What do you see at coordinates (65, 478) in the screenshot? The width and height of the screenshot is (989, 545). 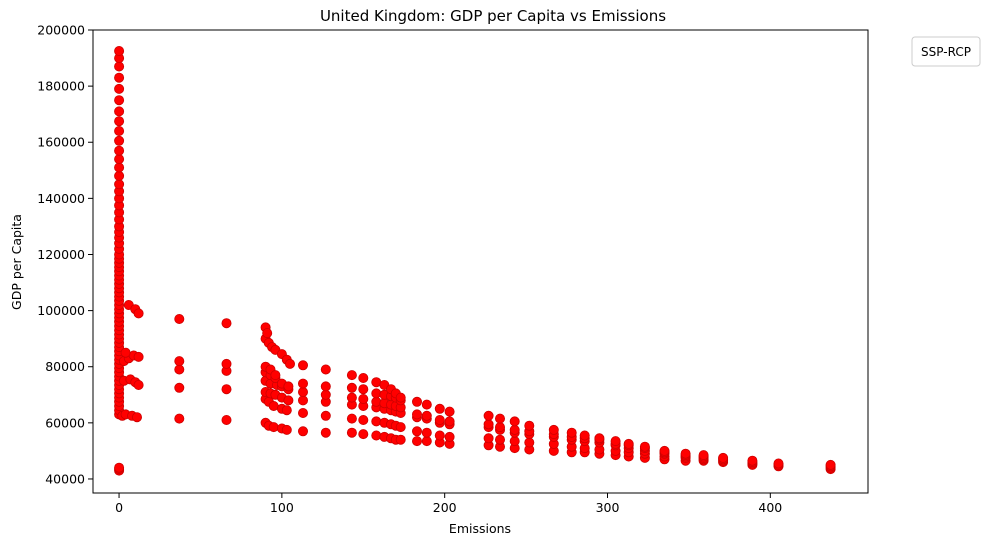 I see `y-tick-label: 40000` at bounding box center [65, 478].